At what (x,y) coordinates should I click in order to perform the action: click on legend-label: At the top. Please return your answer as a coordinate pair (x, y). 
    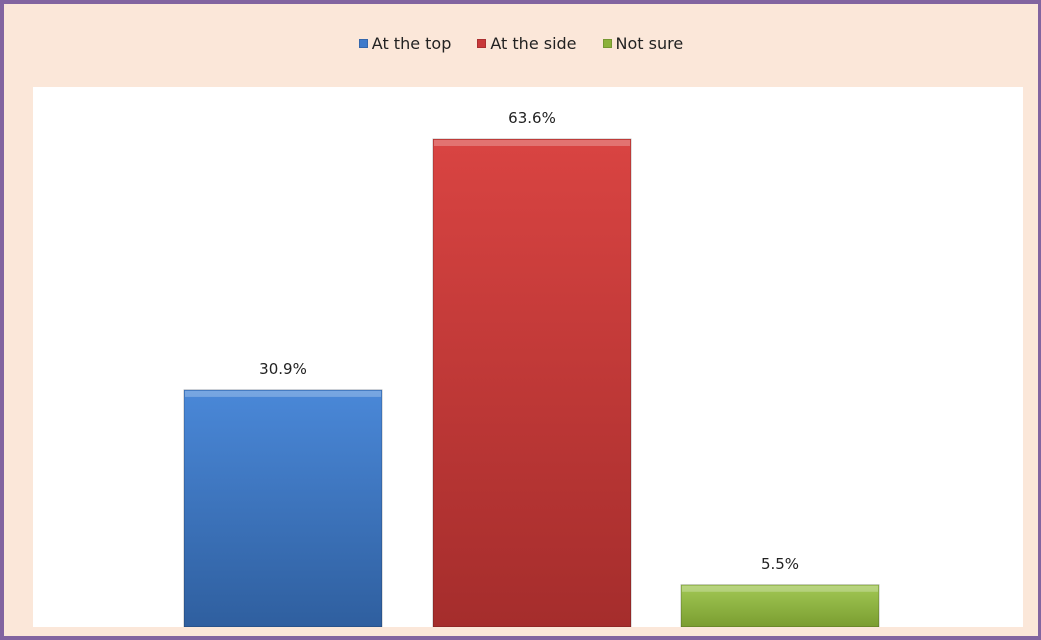
    Looking at the image, I should click on (411, 43).